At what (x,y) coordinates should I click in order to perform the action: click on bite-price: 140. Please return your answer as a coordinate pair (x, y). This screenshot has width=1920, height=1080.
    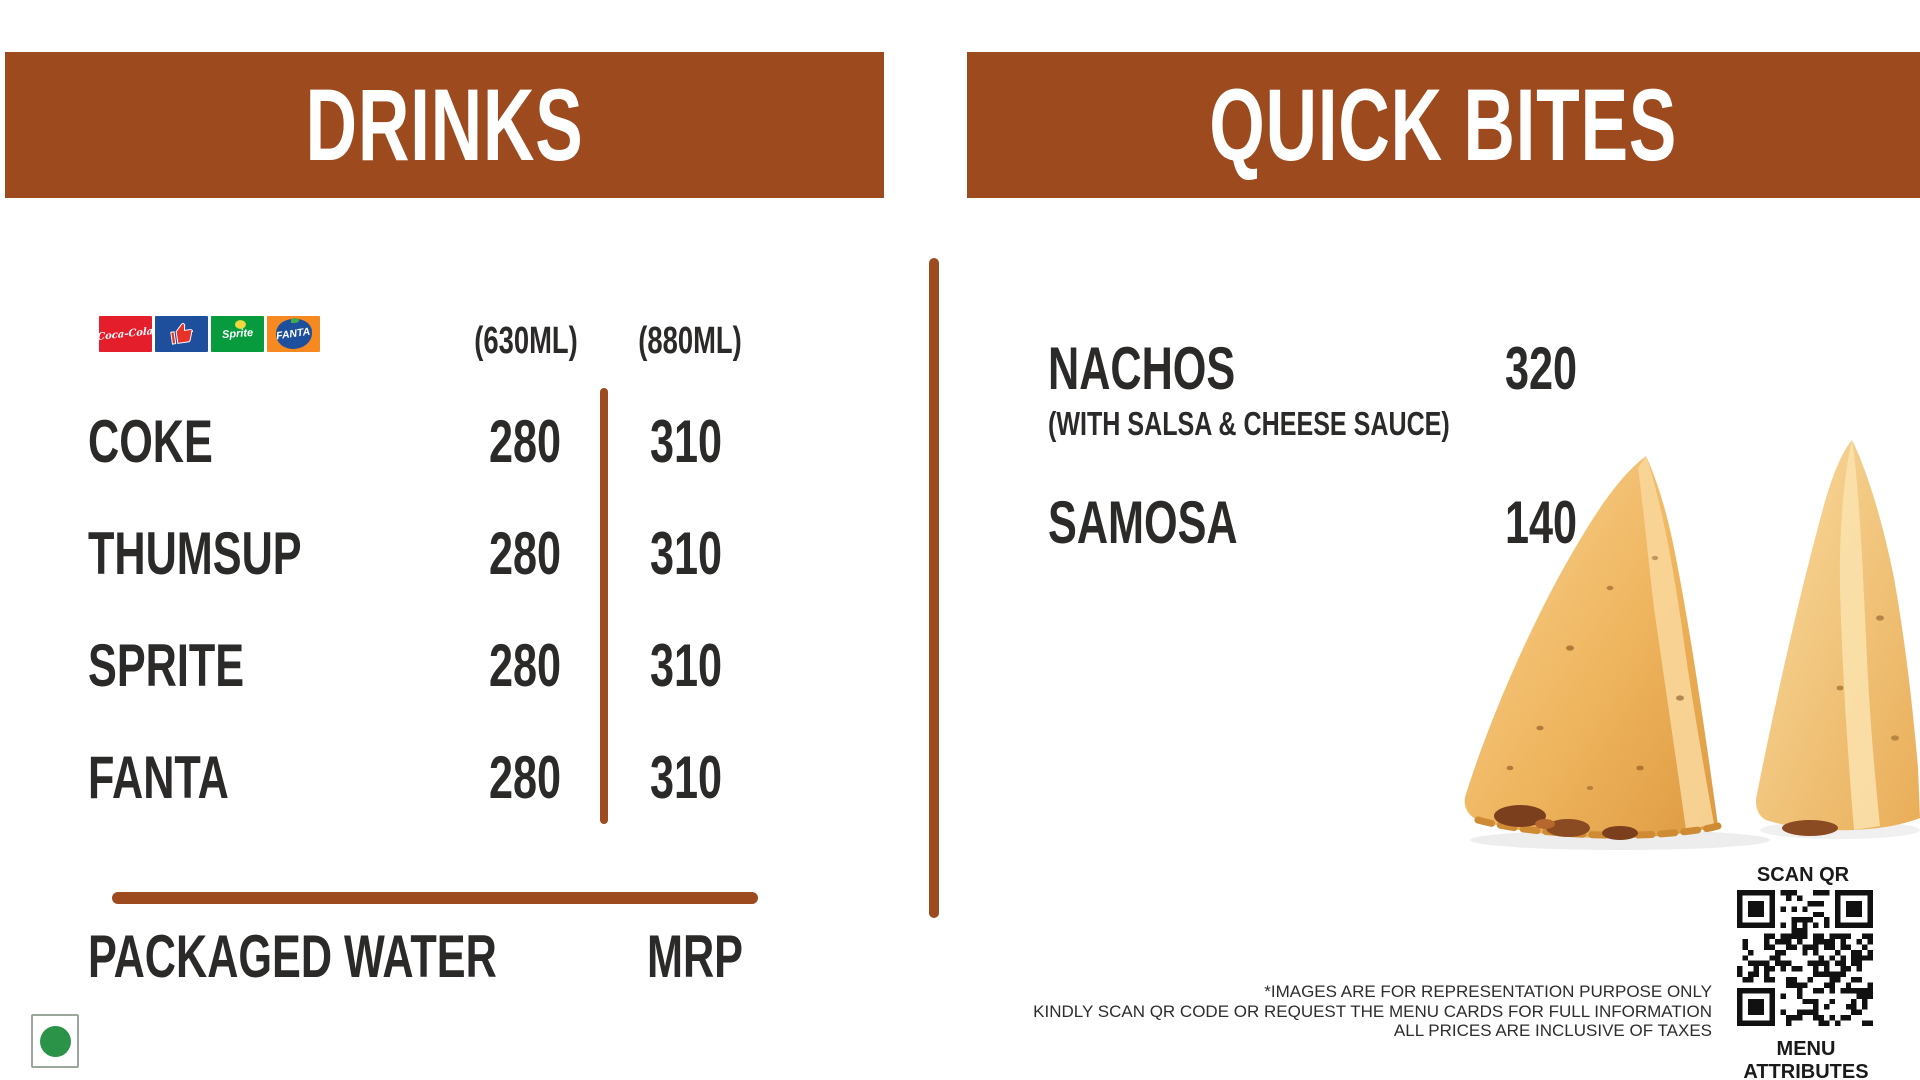
    Looking at the image, I should click on (1541, 522).